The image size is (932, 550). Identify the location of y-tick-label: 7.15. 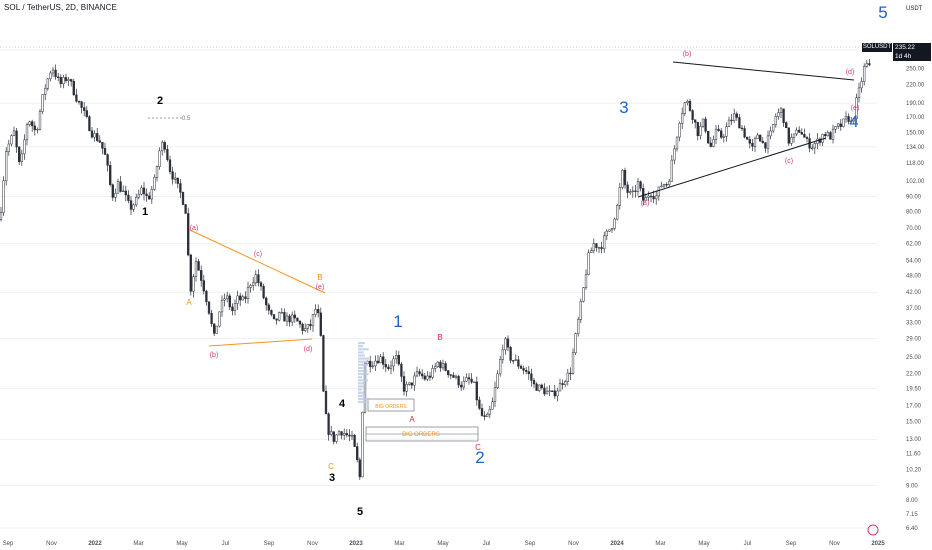
(912, 515).